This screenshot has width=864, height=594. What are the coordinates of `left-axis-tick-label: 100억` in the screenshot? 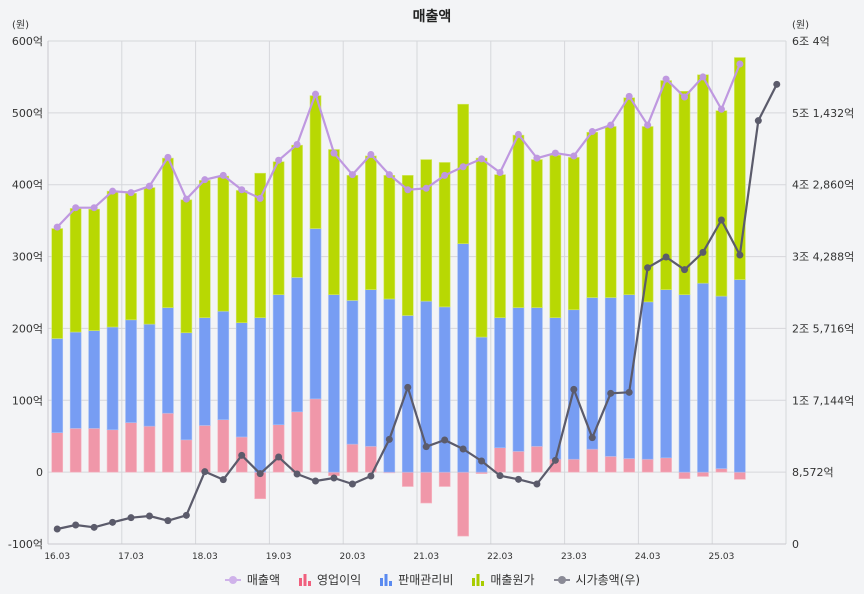 It's located at (27, 400).